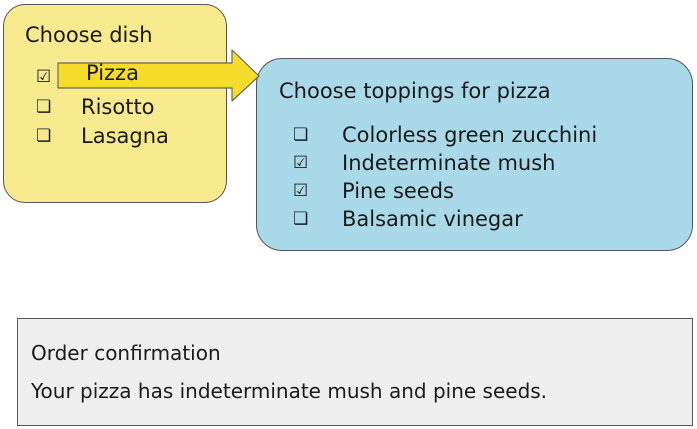 The width and height of the screenshot is (697, 429). I want to click on topping-option-pine-seeds: ☑ Pine seeds, so click(373, 191).